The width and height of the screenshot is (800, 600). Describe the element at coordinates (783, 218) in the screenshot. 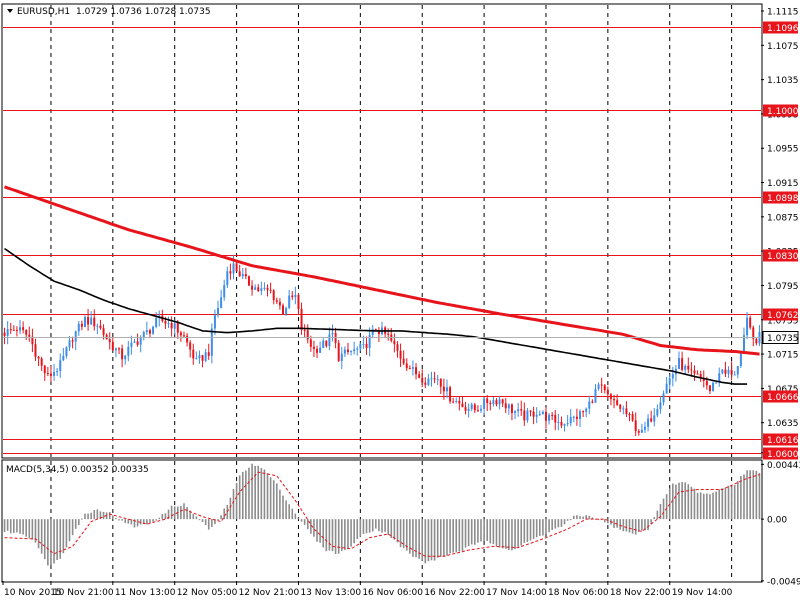

I see `price-tick-label: 1.0875` at that location.